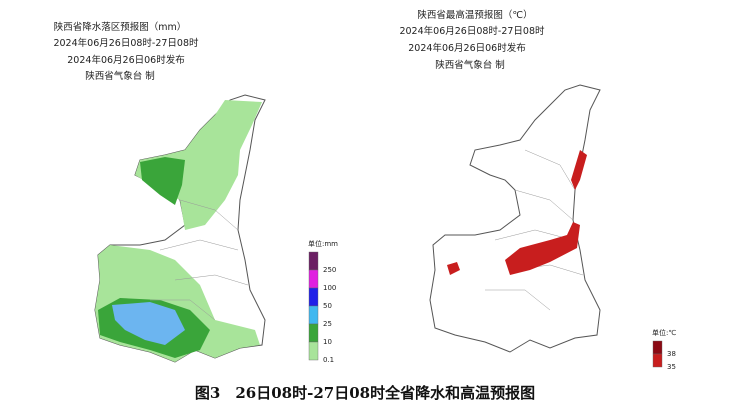 This screenshot has width=730, height=418. What do you see at coordinates (474, 15) in the screenshot?
I see `right-title: 陕西省最高温预报图（℃）` at bounding box center [474, 15].